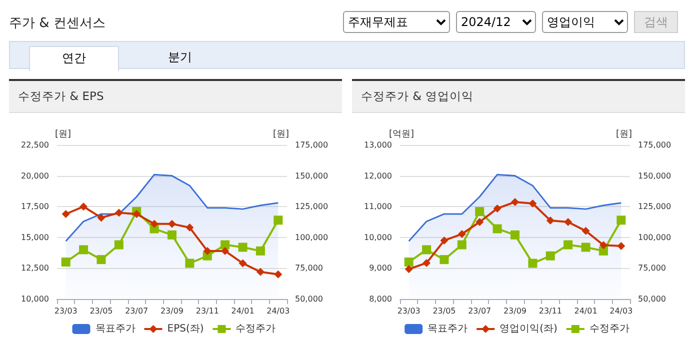 The height and width of the screenshot is (349, 695). I want to click on y-tick-label: 11,000, so click(378, 207).